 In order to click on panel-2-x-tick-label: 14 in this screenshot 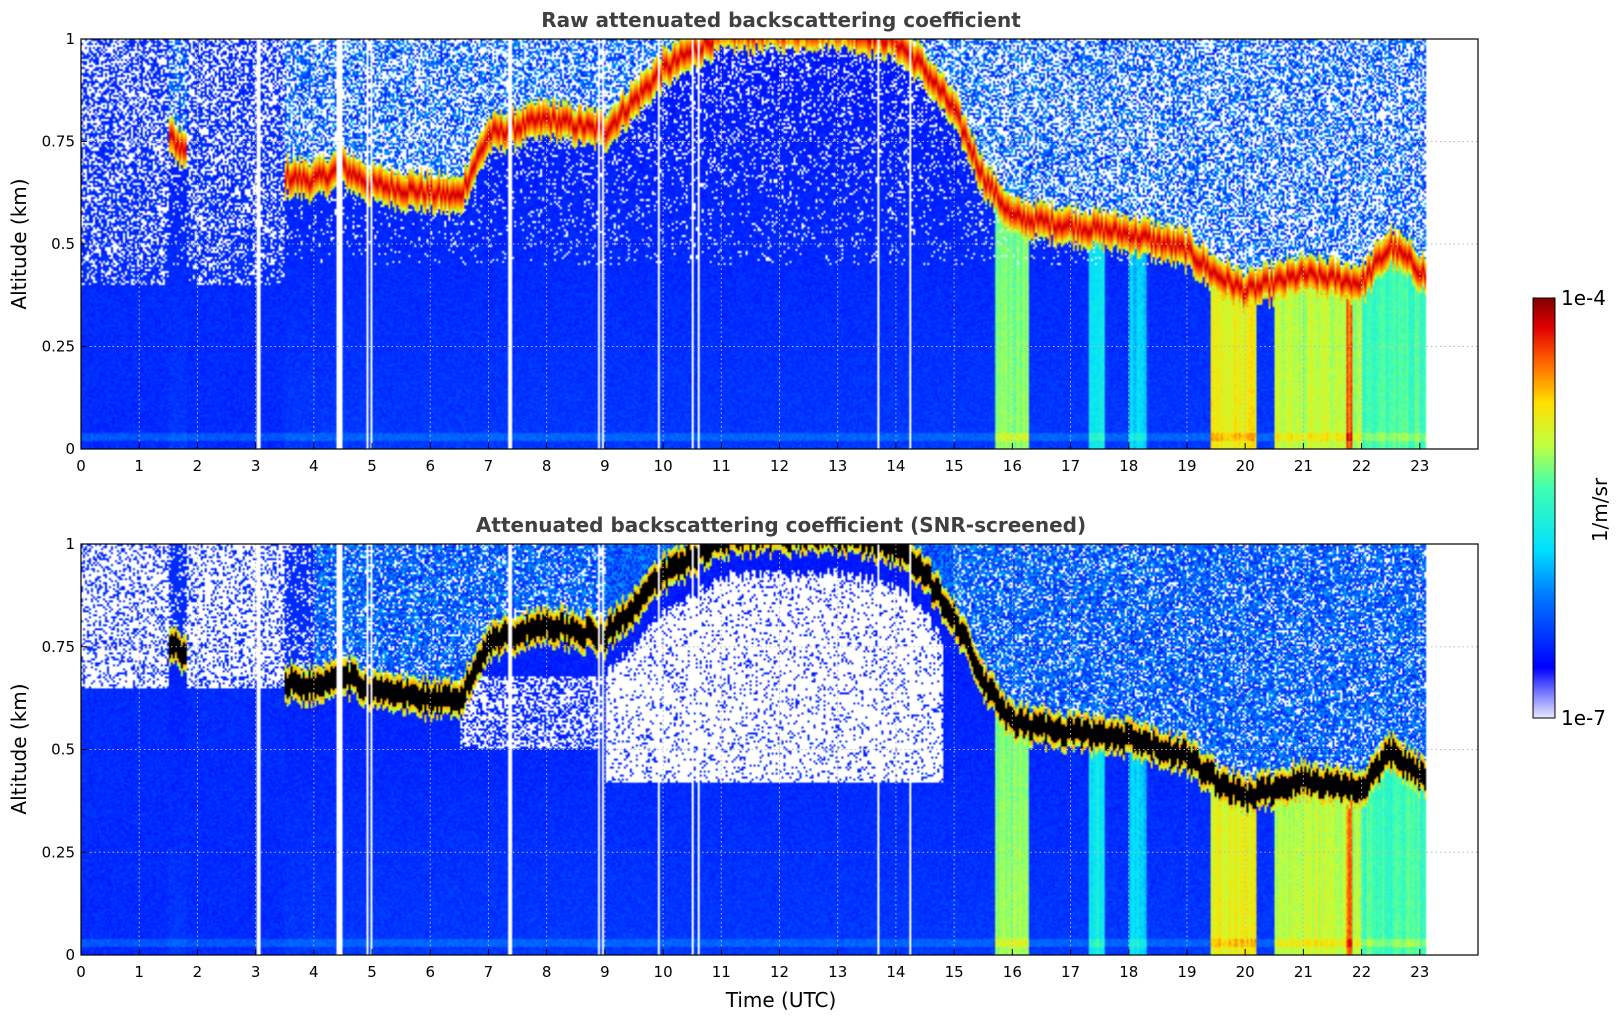, I will do `click(895, 972)`.